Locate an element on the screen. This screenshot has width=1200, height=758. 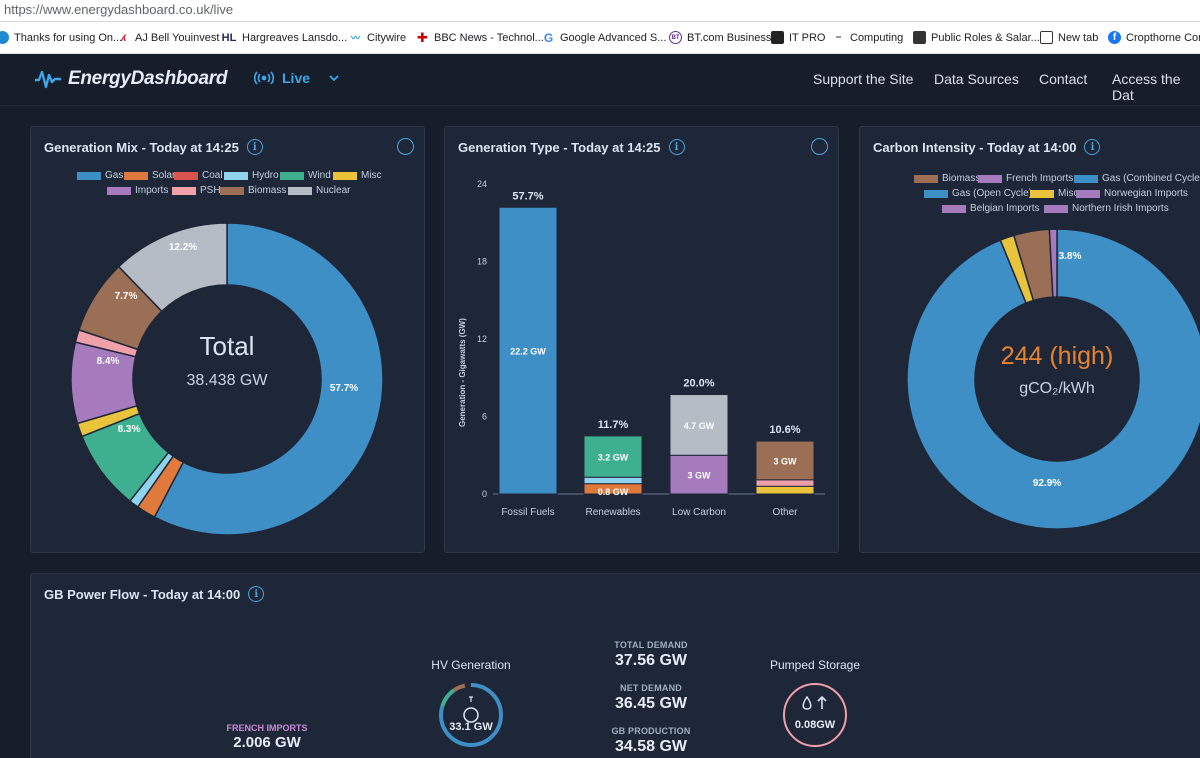
carbon-slices is located at coordinates (1053, 379).